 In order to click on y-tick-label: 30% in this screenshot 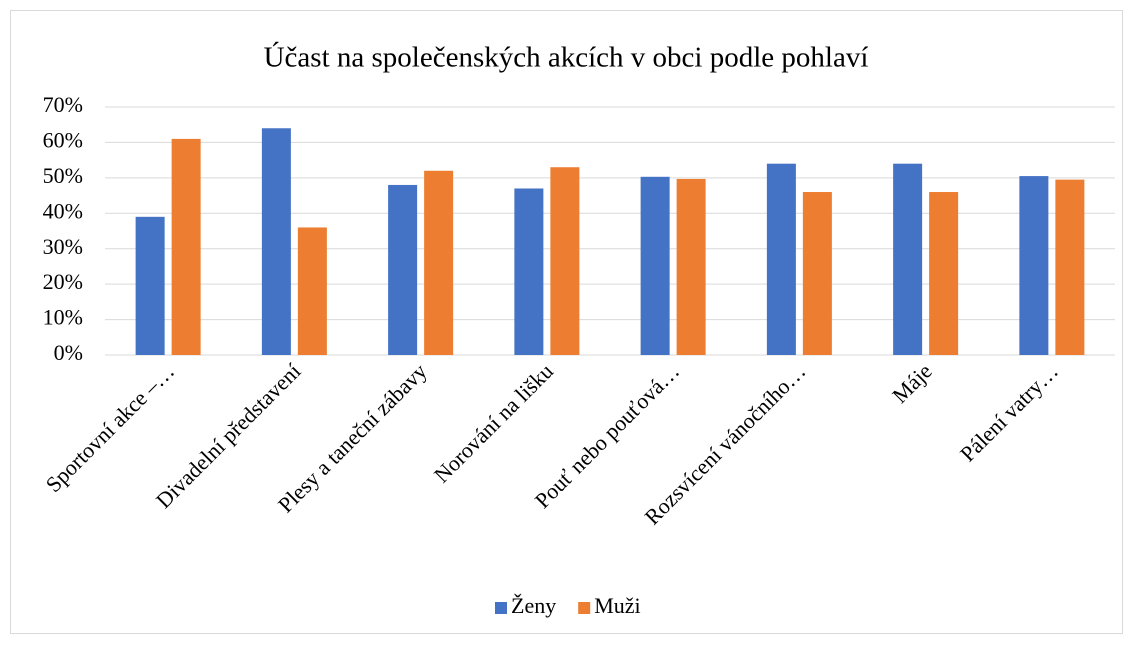, I will do `click(63, 246)`.